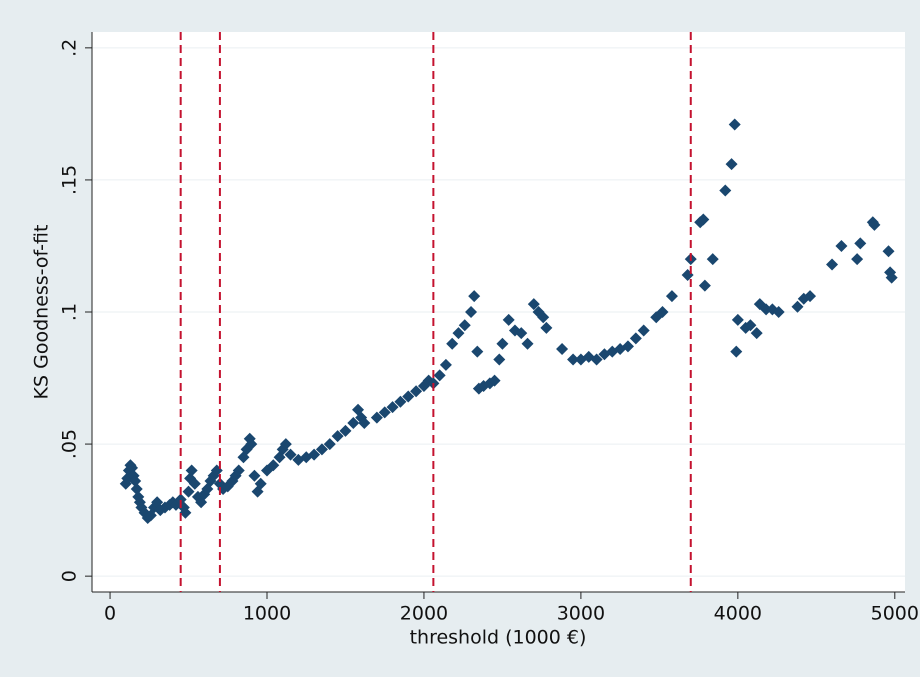 This screenshot has width=920, height=677. What do you see at coordinates (70, 48) in the screenshot?
I see `y-tick-label: .2` at bounding box center [70, 48].